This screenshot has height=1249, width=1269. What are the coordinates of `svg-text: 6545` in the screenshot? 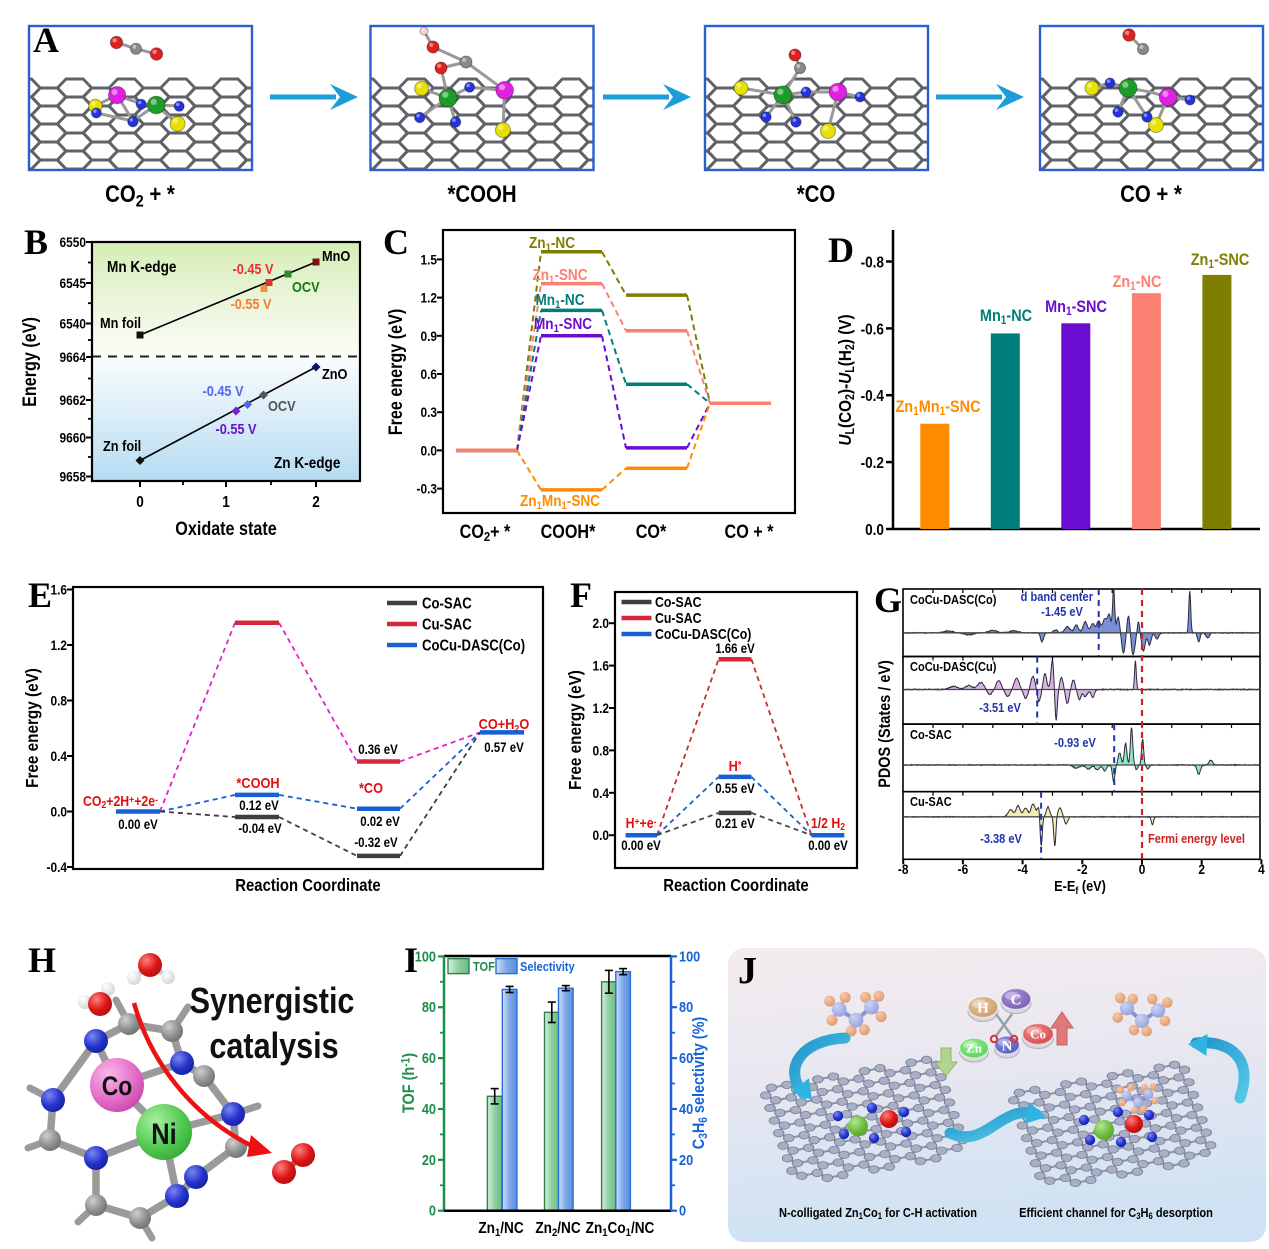 It's located at (73, 283).